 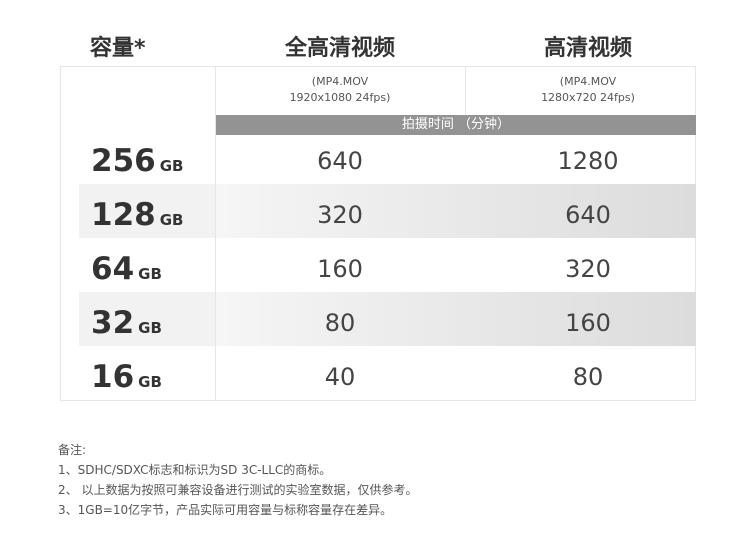 What do you see at coordinates (588, 269) in the screenshot?
I see `hd-minutes: 320` at bounding box center [588, 269].